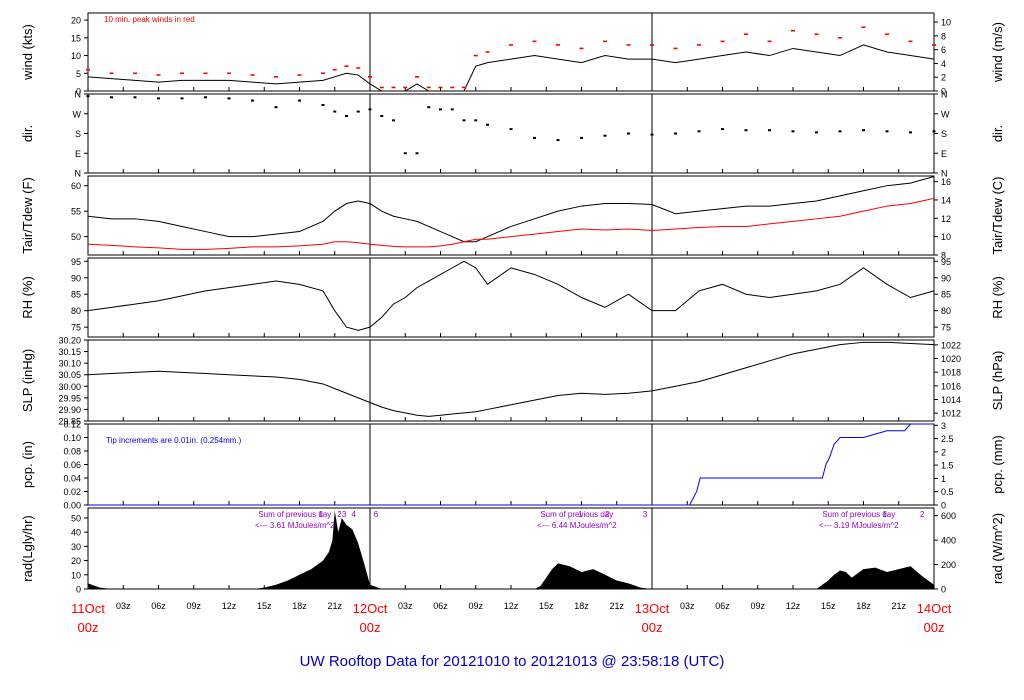 The image size is (1024, 700). I want to click on dir-left-tick-label: N, so click(78, 95).